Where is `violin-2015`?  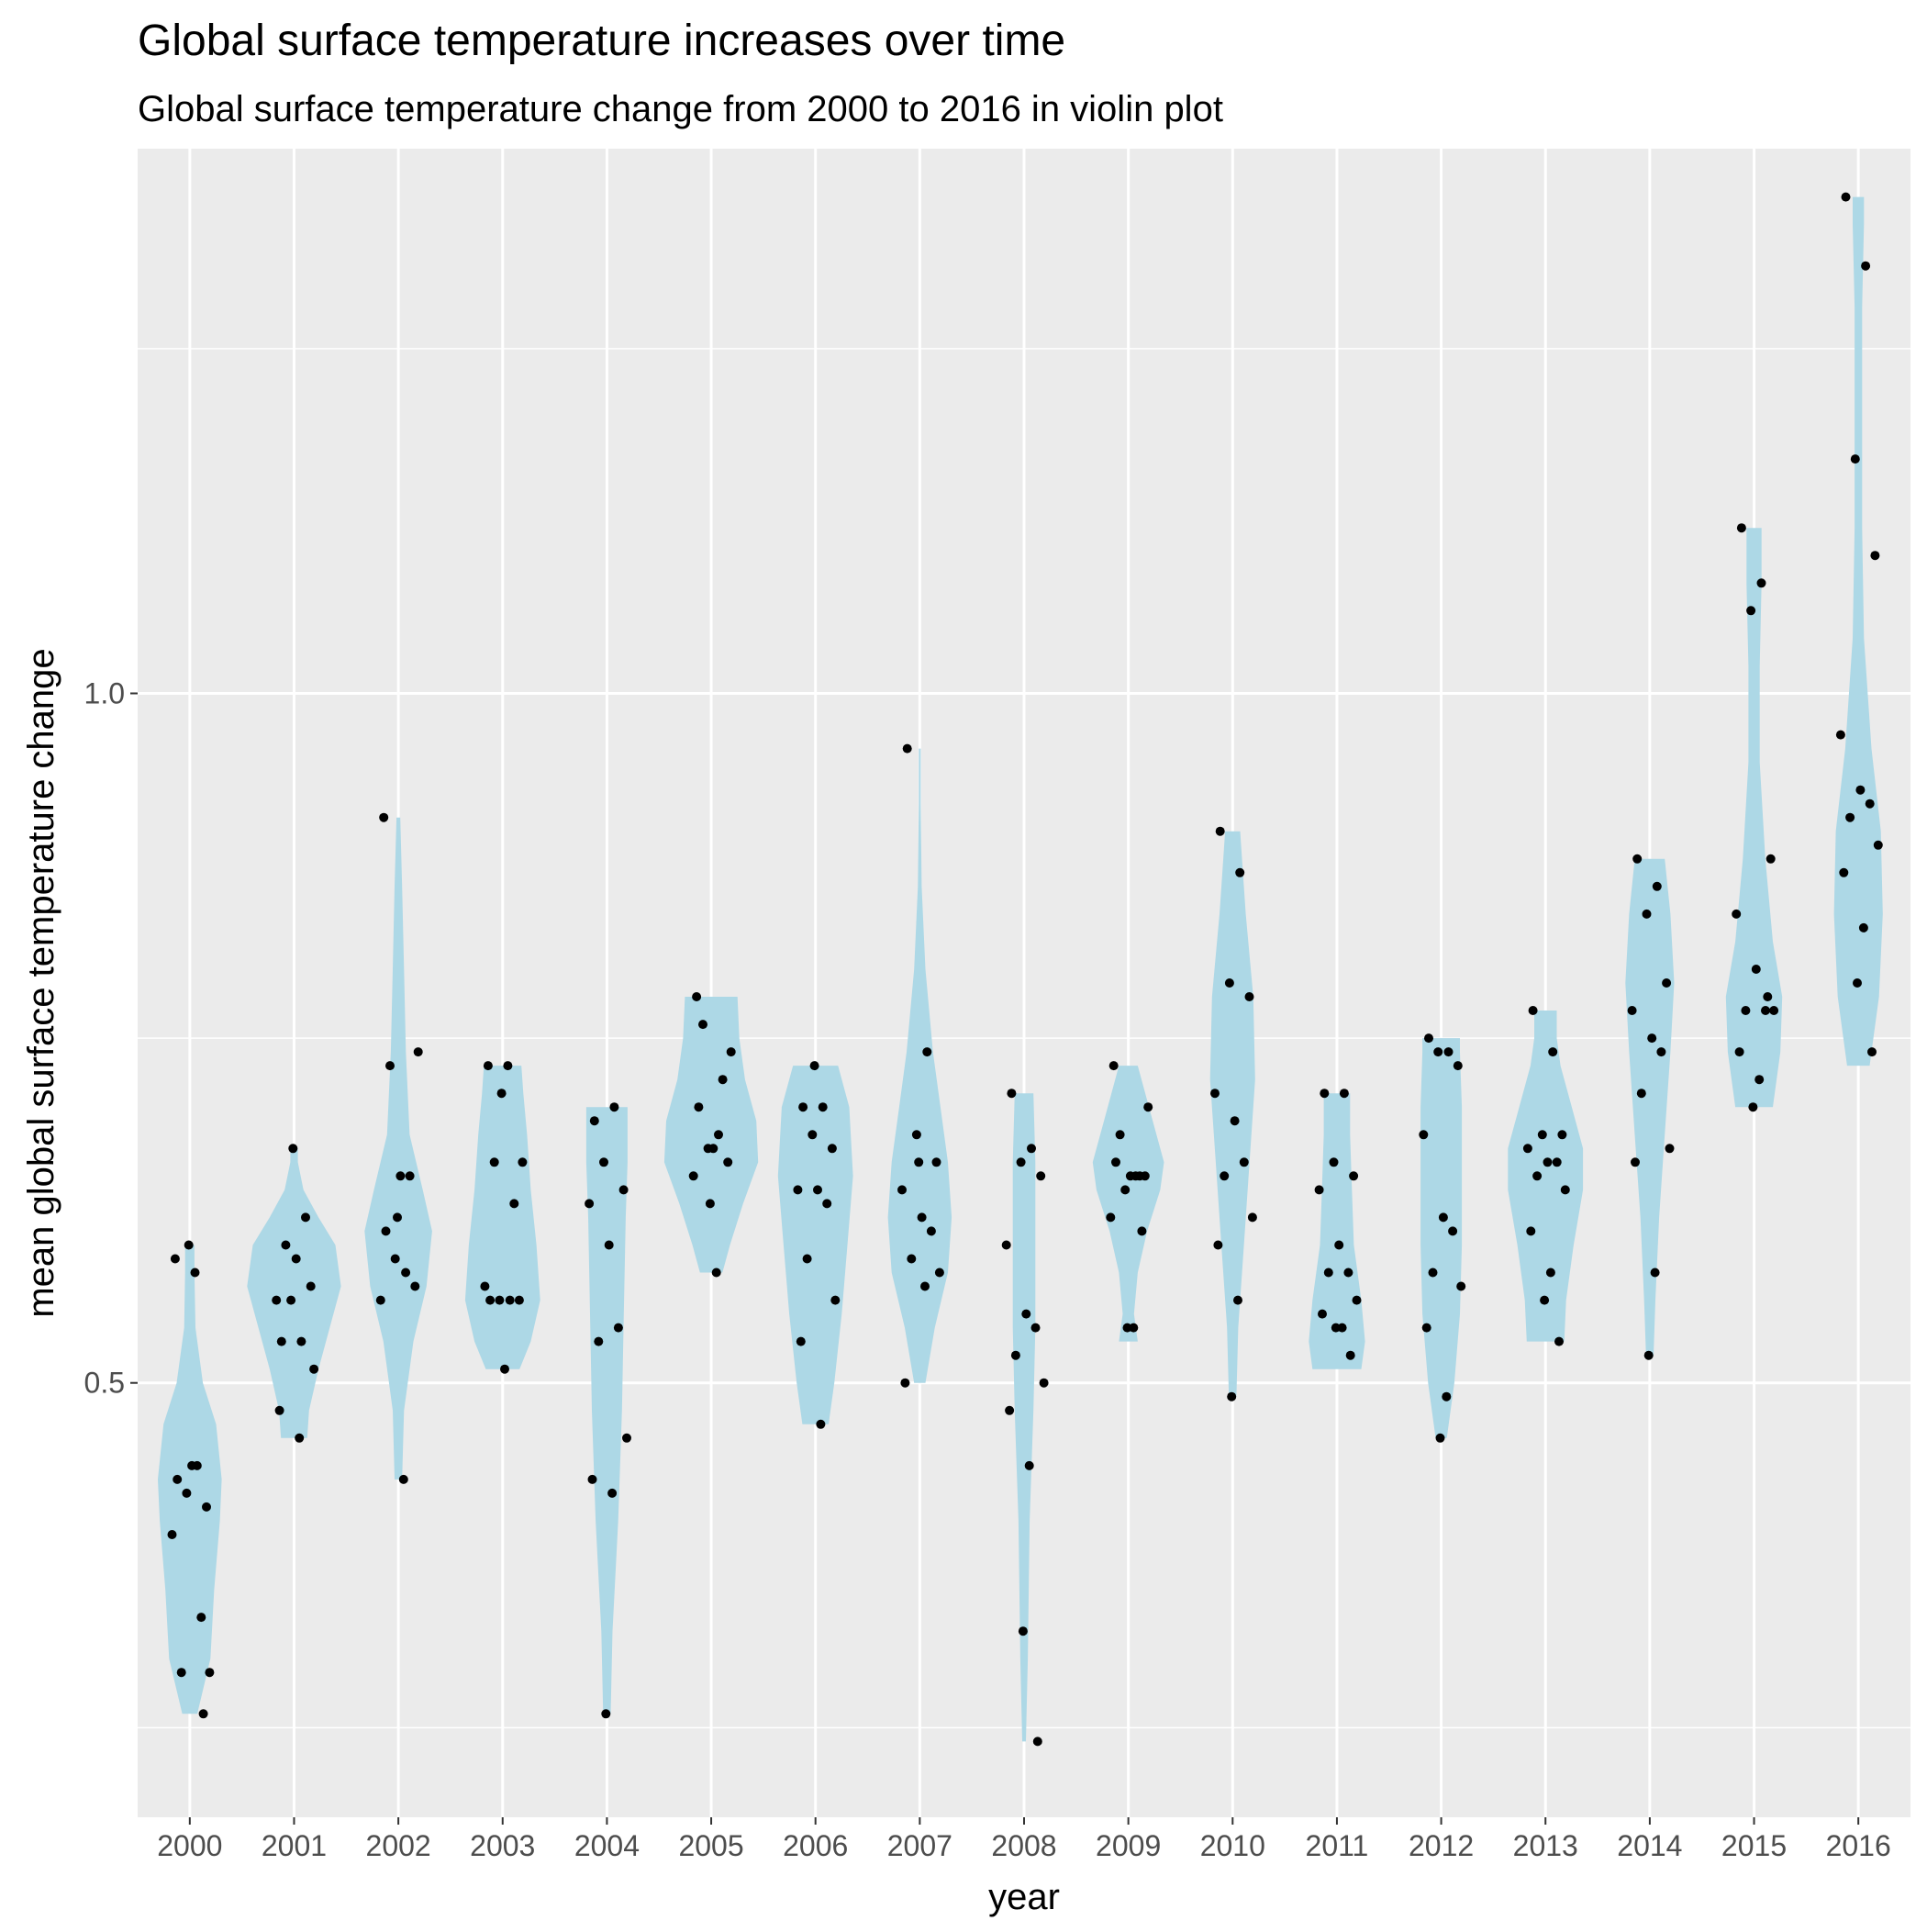
violin-2015 is located at coordinates (1754, 818).